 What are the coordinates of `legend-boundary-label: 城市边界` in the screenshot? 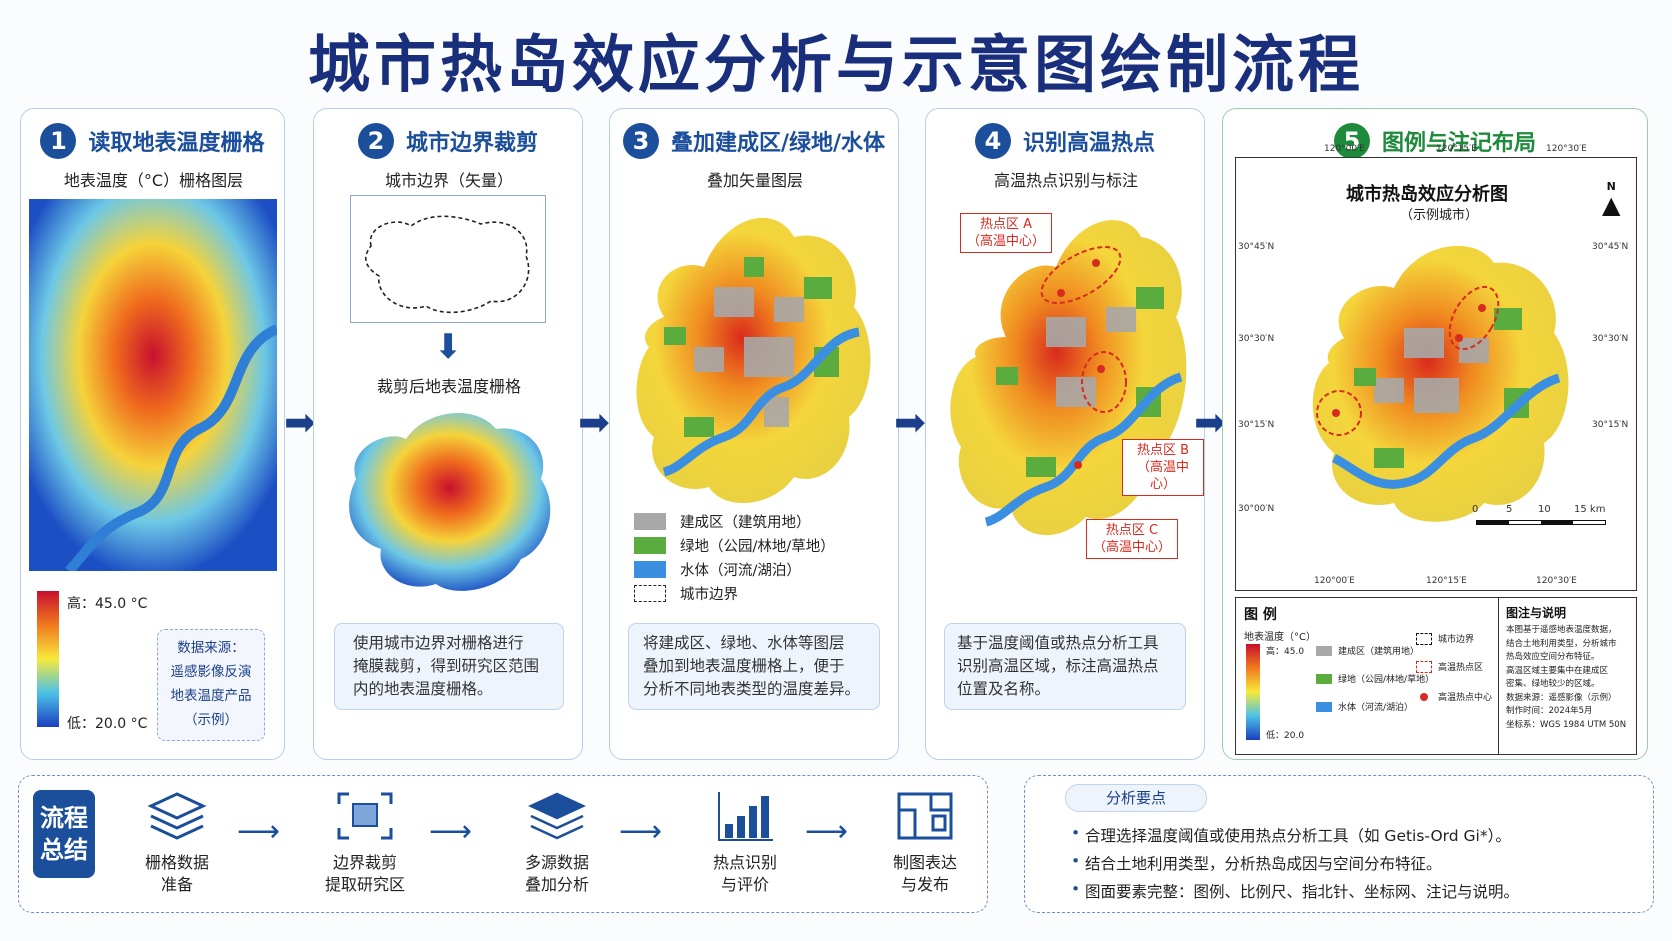 It's located at (709, 595).